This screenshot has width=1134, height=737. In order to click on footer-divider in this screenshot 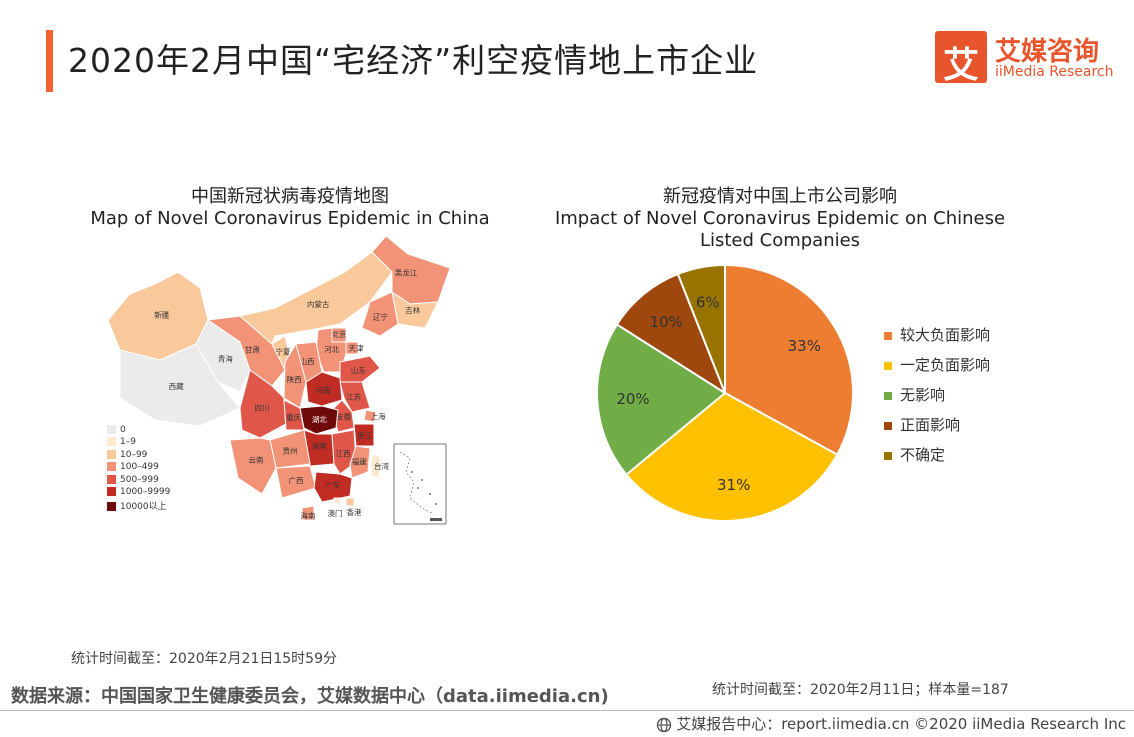, I will do `click(567, 710)`.